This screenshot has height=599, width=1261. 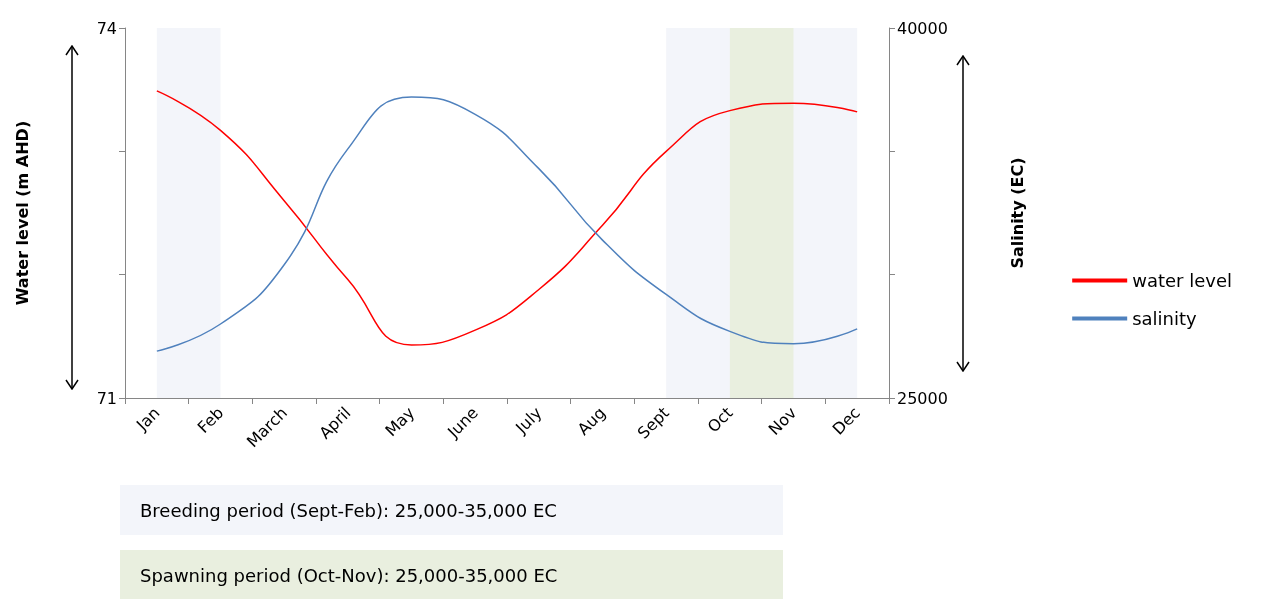 I want to click on y-tick-label: 71, so click(x=106, y=398).